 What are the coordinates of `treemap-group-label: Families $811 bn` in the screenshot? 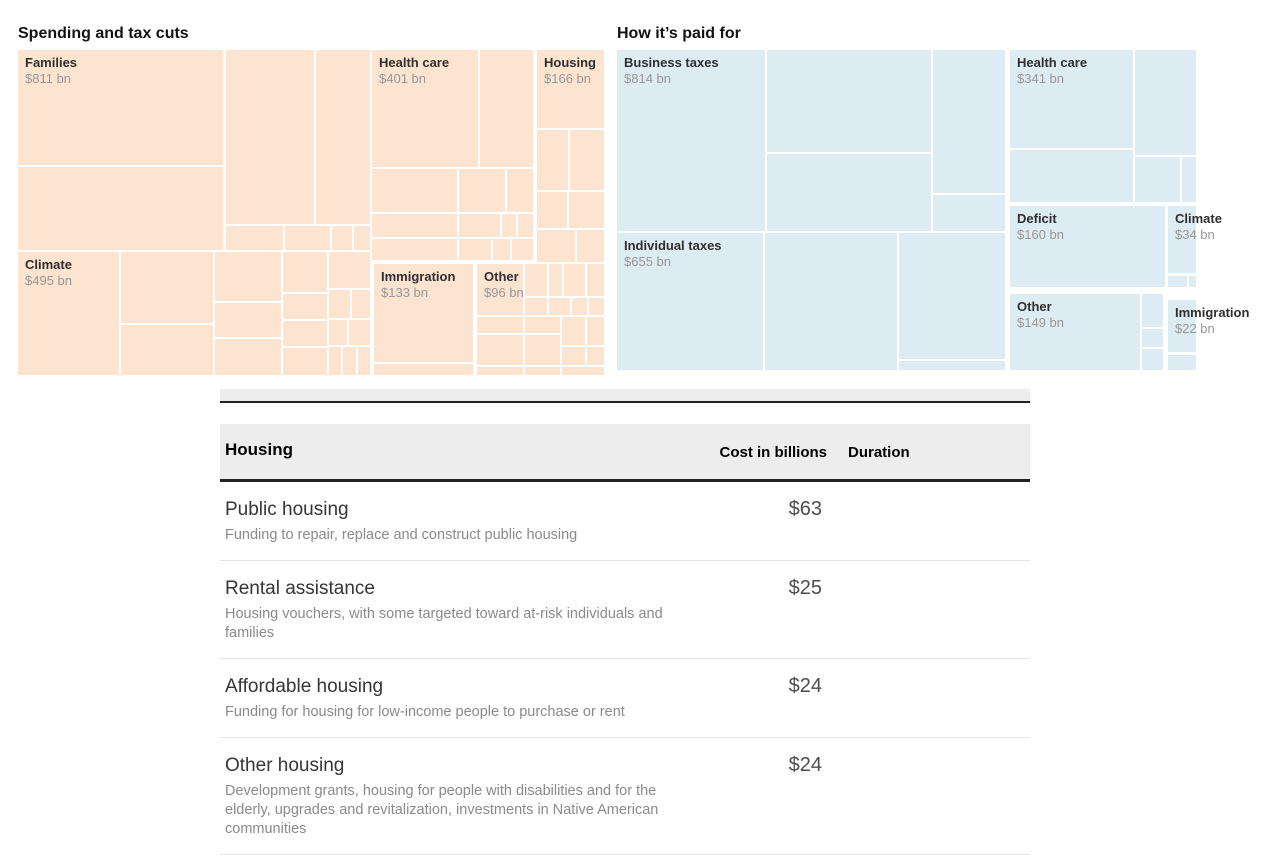 It's located at (120, 68).